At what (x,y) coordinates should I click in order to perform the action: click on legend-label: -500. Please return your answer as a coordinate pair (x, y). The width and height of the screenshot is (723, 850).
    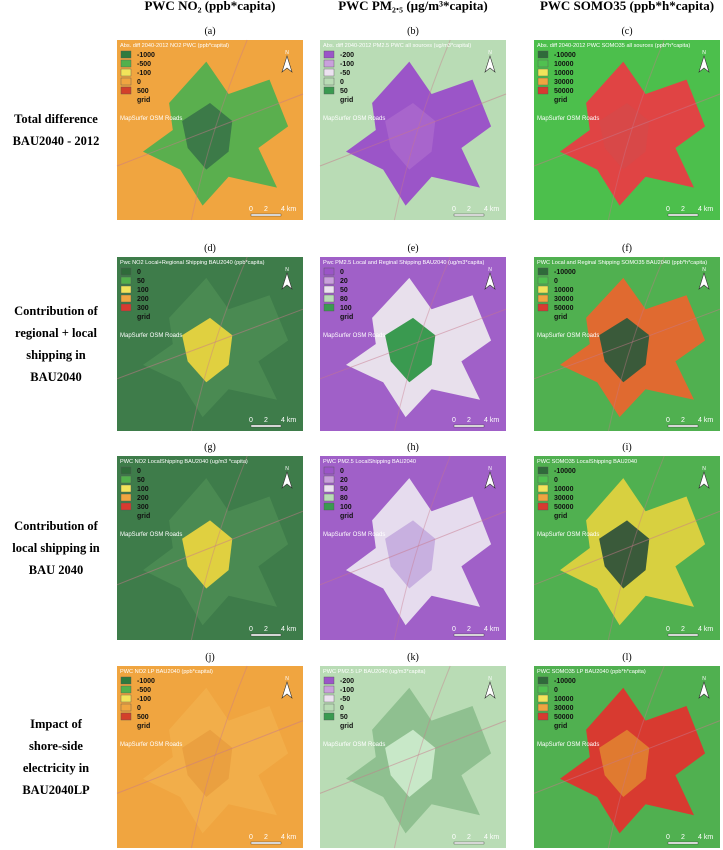
    Looking at the image, I should click on (144, 690).